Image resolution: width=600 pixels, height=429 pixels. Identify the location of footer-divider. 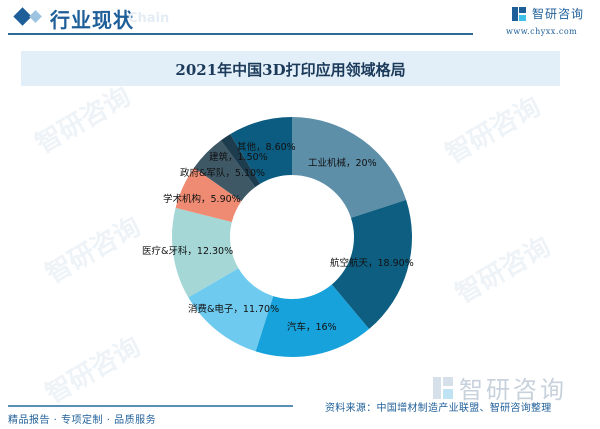
(150, 406).